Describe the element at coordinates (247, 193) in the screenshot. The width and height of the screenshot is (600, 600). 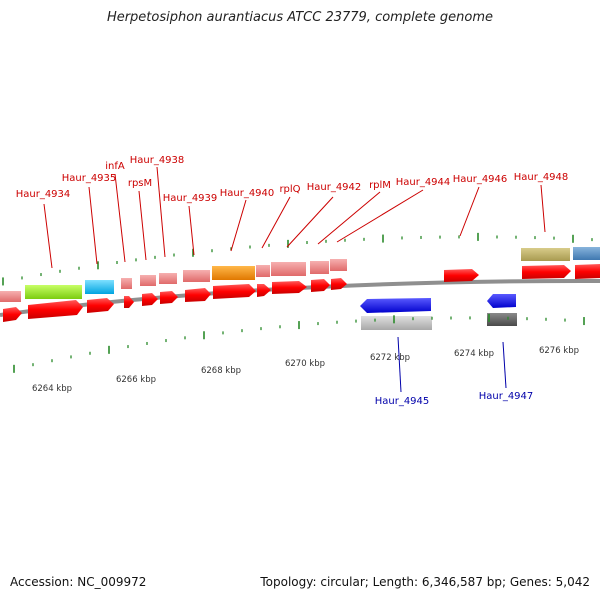
I see `gene-label: Haur_4940` at that location.